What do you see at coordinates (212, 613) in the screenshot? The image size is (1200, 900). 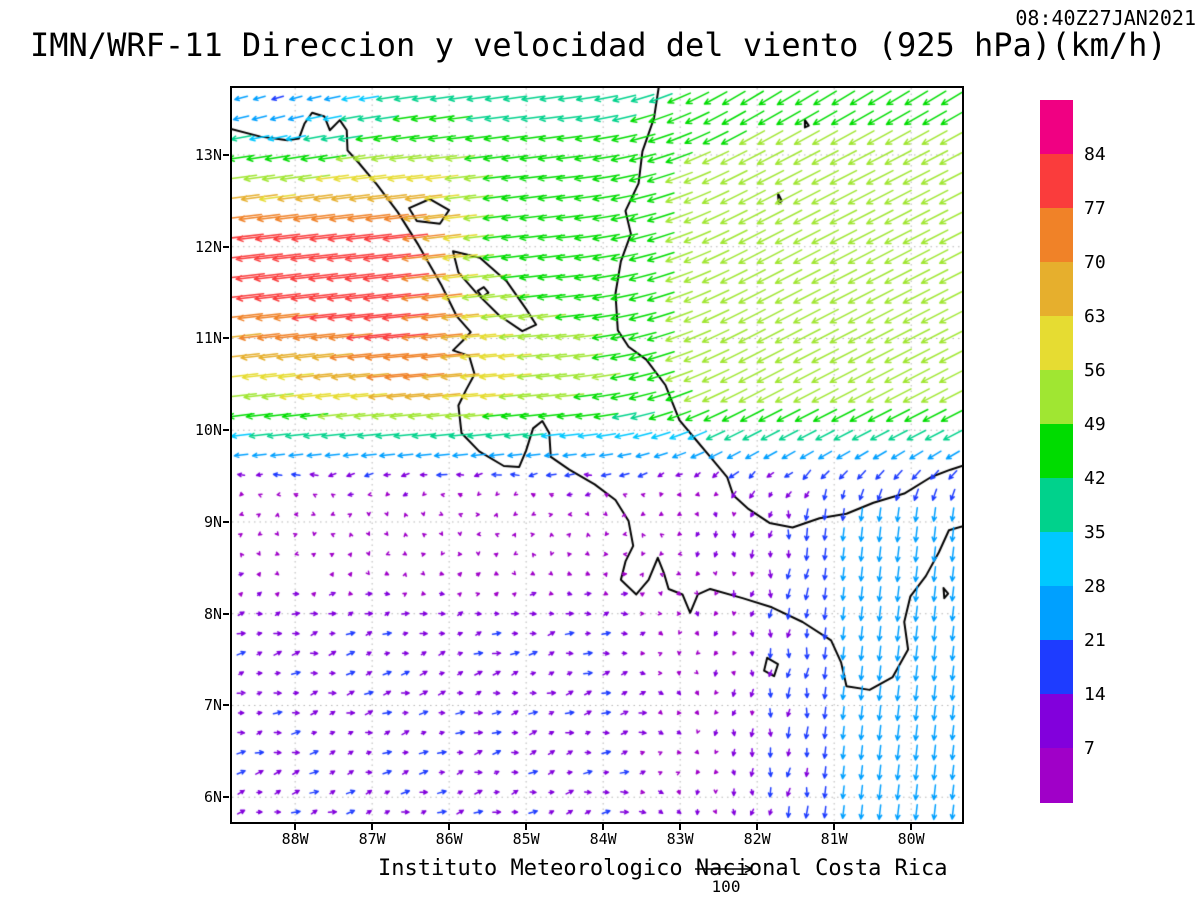 I see `y-axis-label: 8N` at bounding box center [212, 613].